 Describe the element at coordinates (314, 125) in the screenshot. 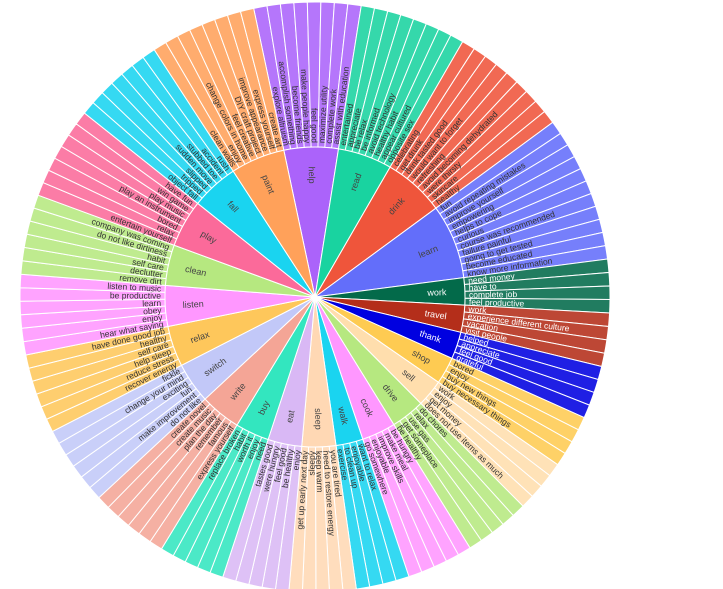

I see `leaf-label-help-feel-good: feel good` at that location.